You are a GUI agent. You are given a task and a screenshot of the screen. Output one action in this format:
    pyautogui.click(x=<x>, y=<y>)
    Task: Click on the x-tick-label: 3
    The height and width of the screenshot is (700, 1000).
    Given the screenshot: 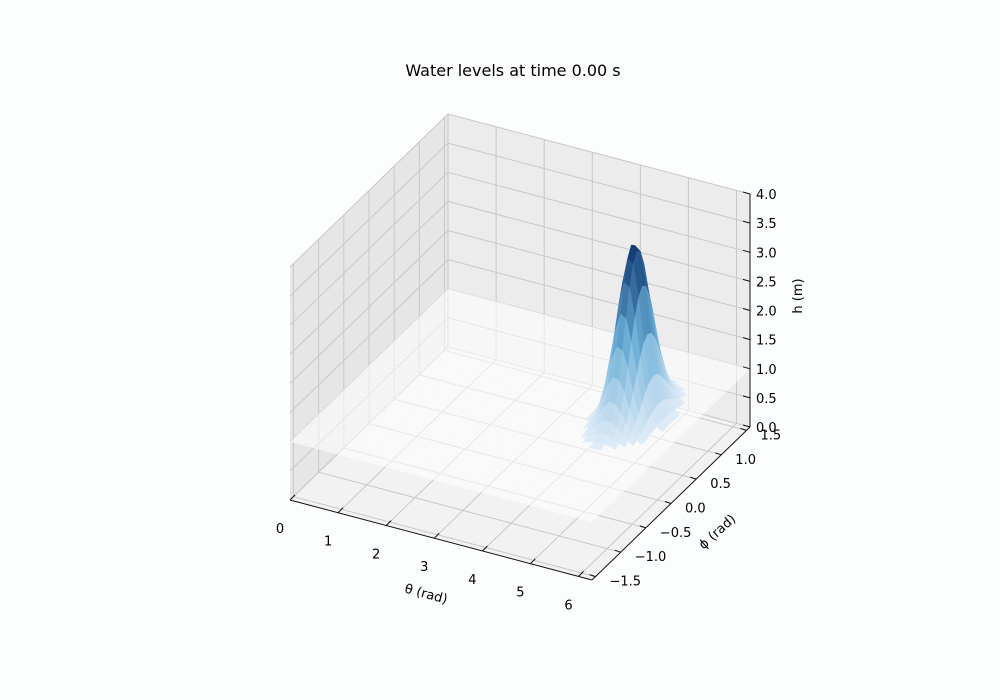 What is the action you would take?
    pyautogui.click(x=424, y=567)
    